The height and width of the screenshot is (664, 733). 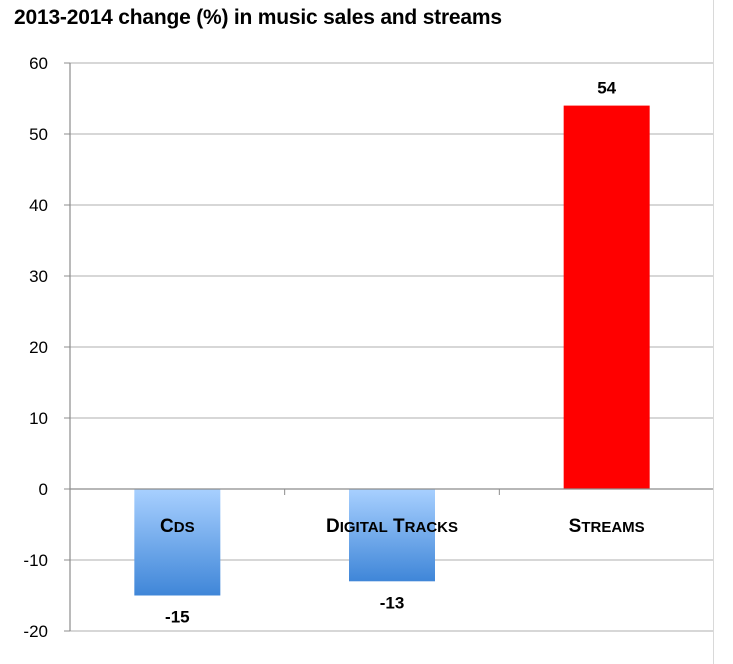 What do you see at coordinates (606, 88) in the screenshot?
I see `data-label: 54` at bounding box center [606, 88].